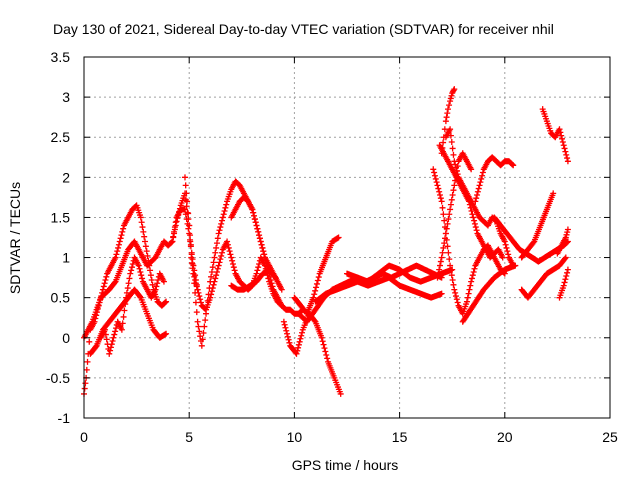 The height and width of the screenshot is (480, 640). I want to click on y-tick-label: -0.5, so click(58, 378).